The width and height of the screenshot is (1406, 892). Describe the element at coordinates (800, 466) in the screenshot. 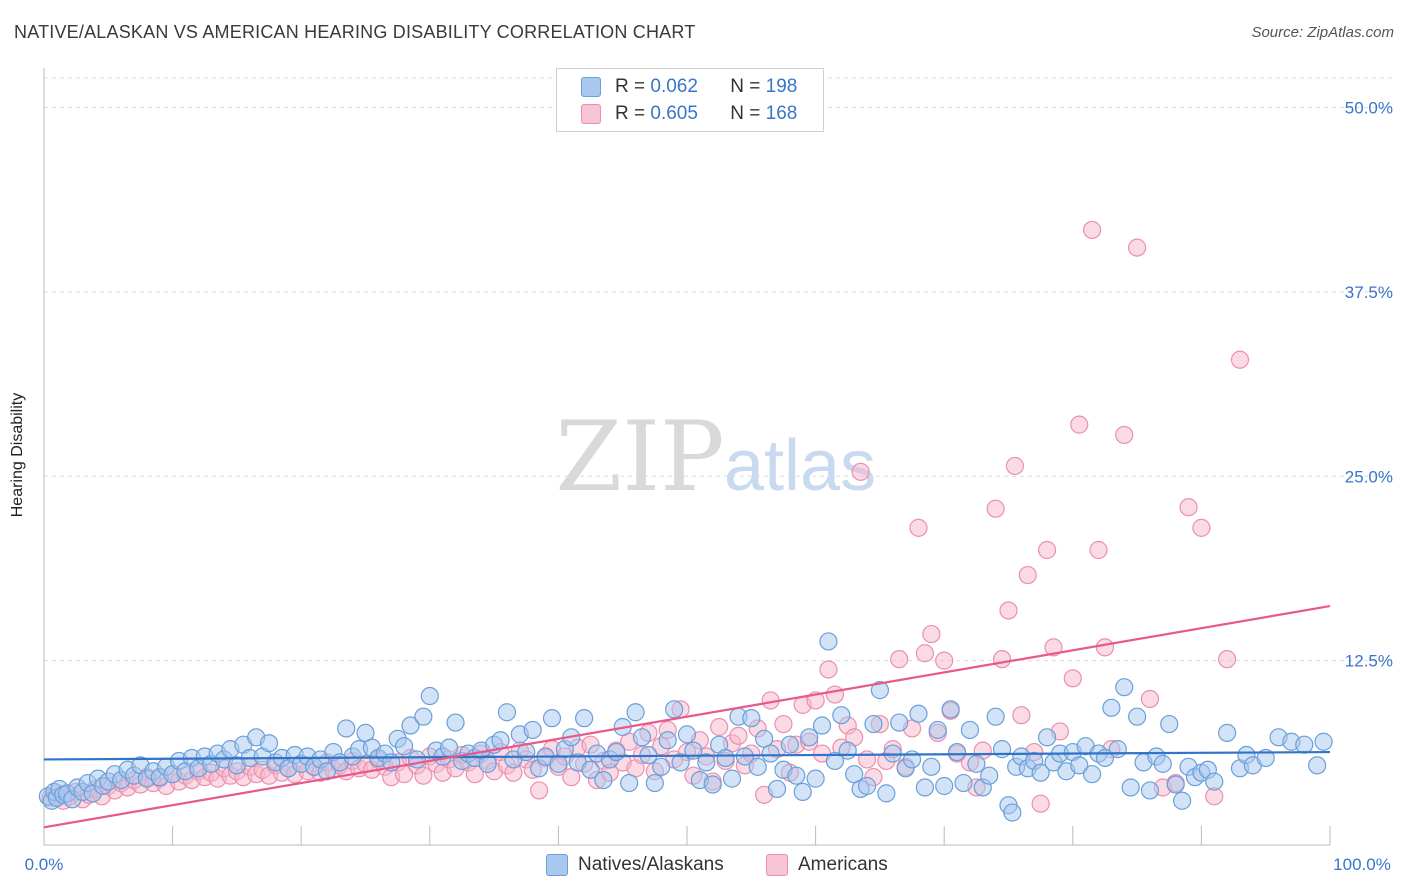

I see `watermark-atlas: atlas` at that location.